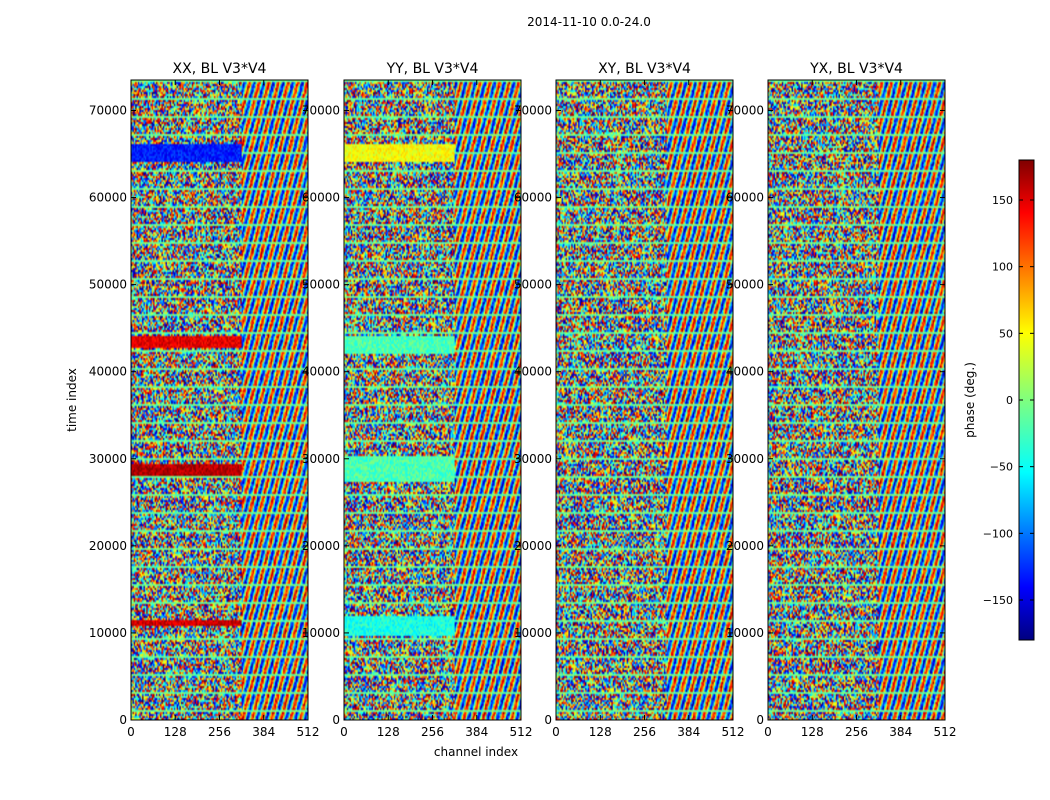  What do you see at coordinates (1006, 333) in the screenshot?
I see `colorbar-tick-label: 50` at bounding box center [1006, 333].